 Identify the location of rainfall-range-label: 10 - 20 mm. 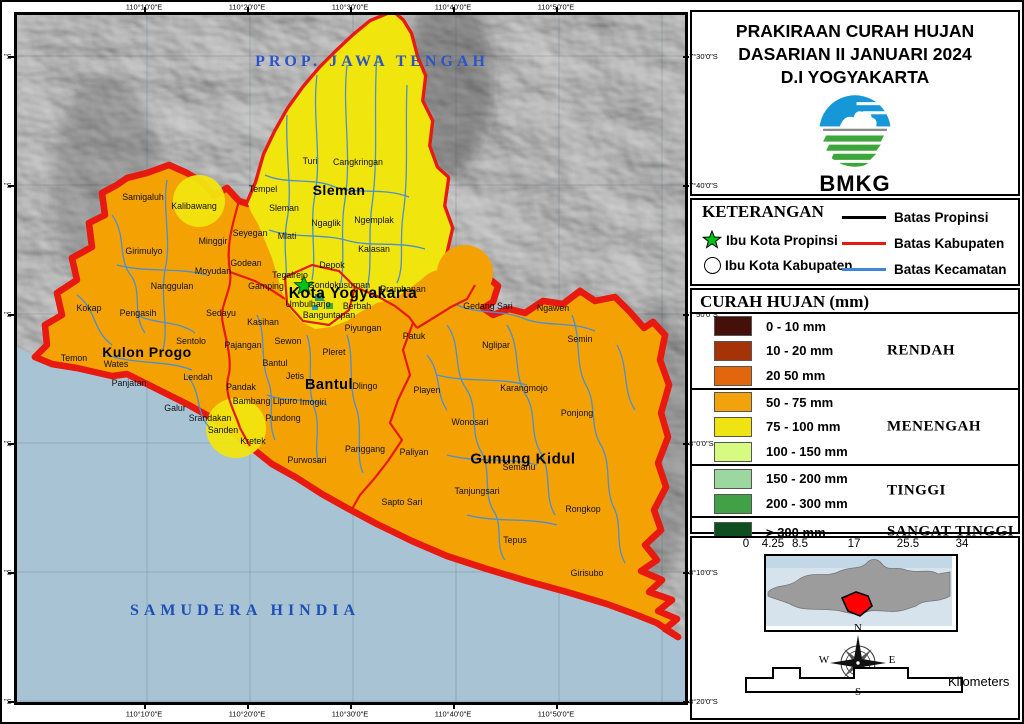
(800, 351).